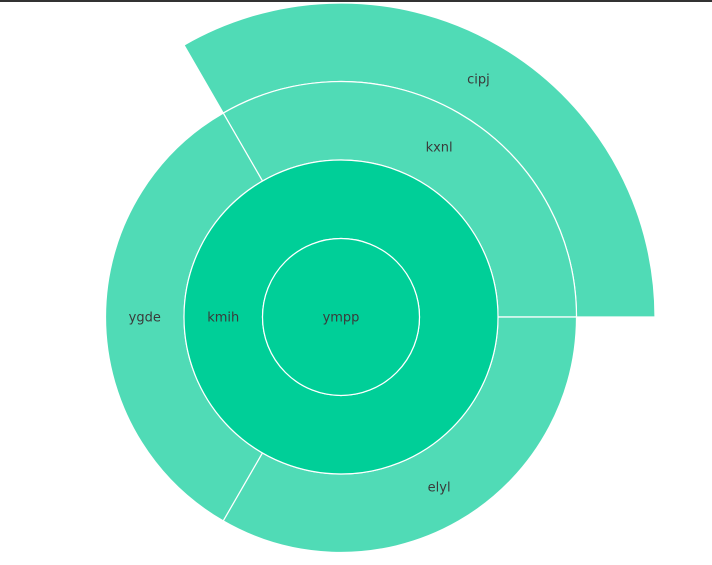 Image resolution: width=712 pixels, height=565 pixels. What do you see at coordinates (356, 1) in the screenshot?
I see `top-border` at bounding box center [356, 1].